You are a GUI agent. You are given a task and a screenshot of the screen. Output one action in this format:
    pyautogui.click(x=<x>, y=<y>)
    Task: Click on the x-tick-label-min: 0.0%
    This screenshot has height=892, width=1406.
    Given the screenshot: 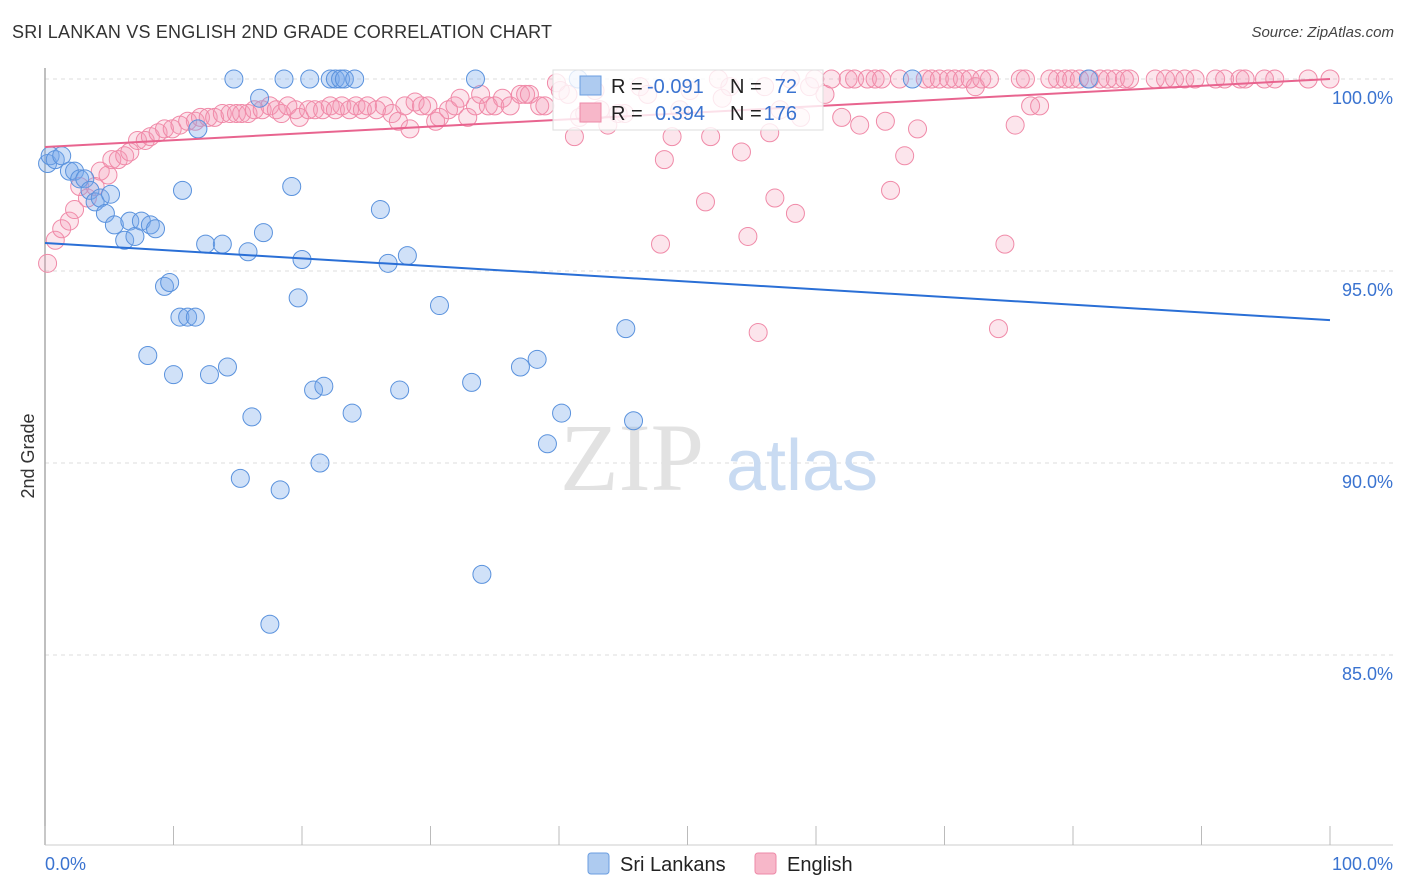 What is the action you would take?
    pyautogui.click(x=65, y=864)
    